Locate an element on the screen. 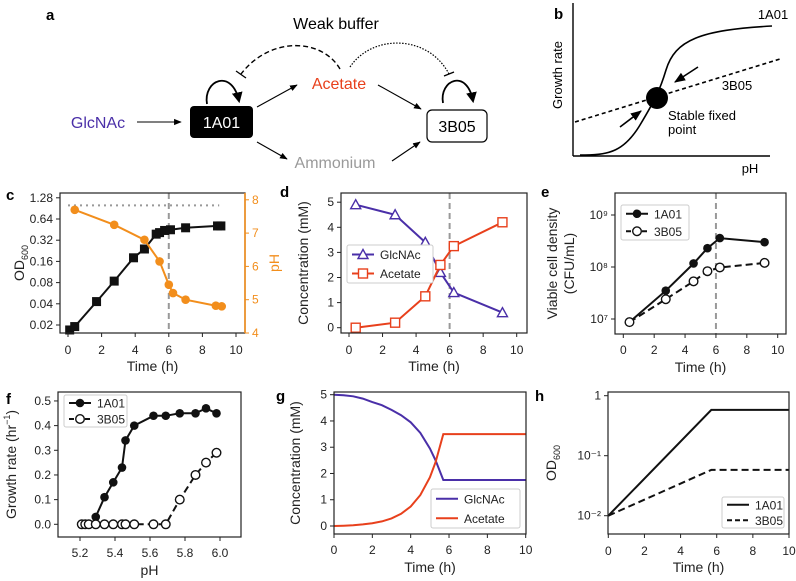 This screenshot has height=581, width=796. weak-buffer-label: Weak buffer is located at coordinates (336, 24).